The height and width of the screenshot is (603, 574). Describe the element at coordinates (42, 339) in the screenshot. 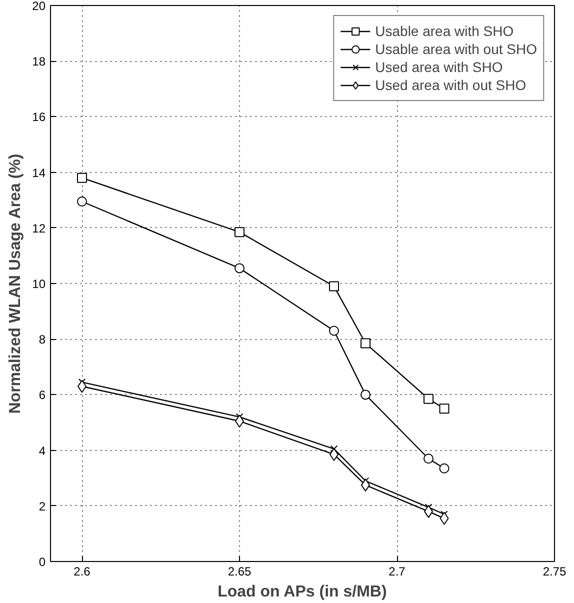

I see `y-tick-label: 8` at that location.